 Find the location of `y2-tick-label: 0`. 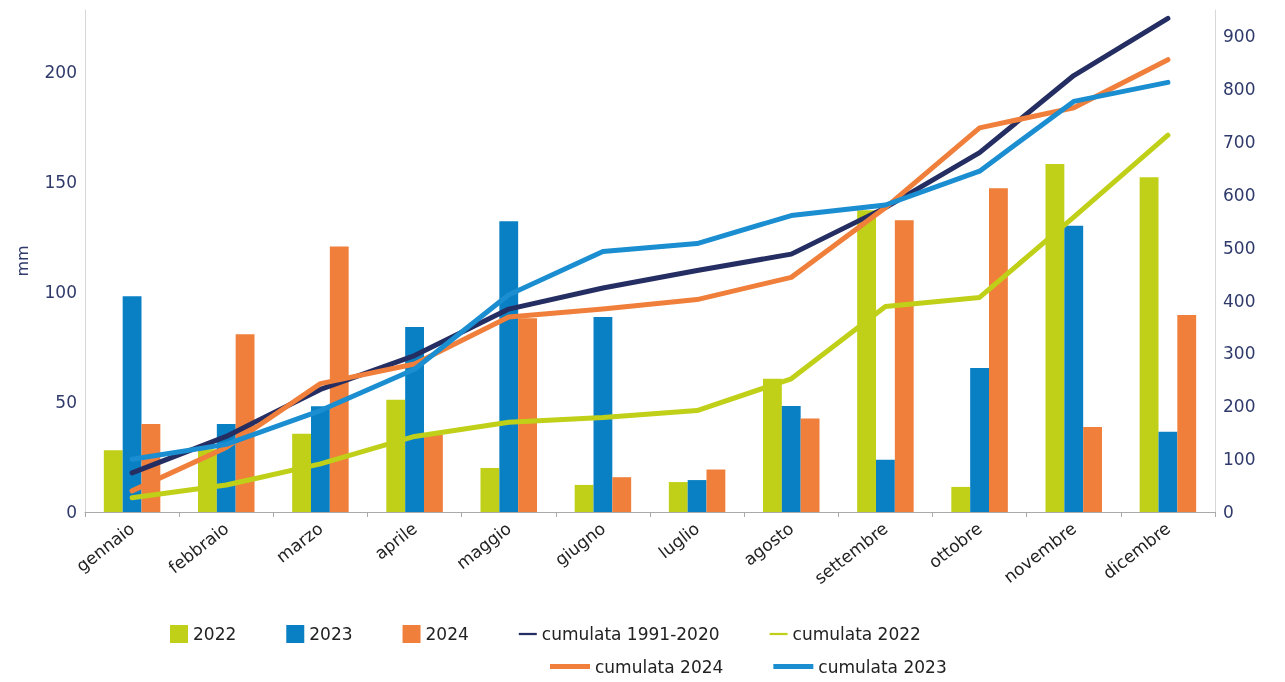

y2-tick-label: 0 is located at coordinates (1228, 512).